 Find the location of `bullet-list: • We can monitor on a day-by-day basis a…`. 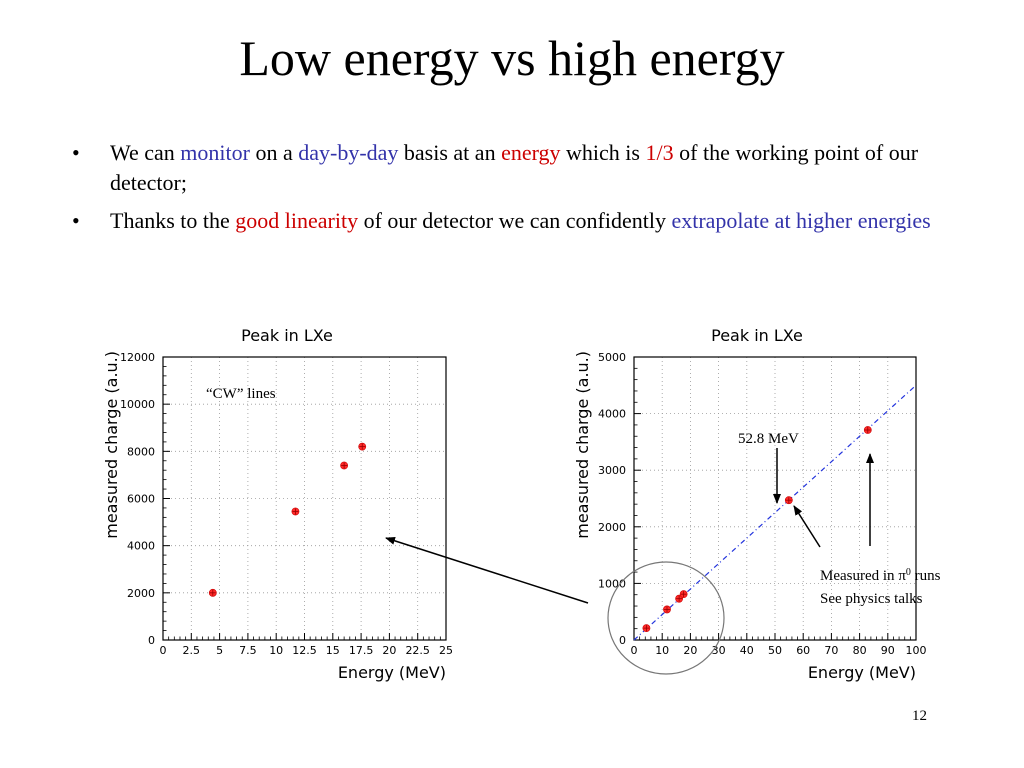

bullet-list: • We can monitor on a day-by-day basis a… is located at coordinates (512, 191).